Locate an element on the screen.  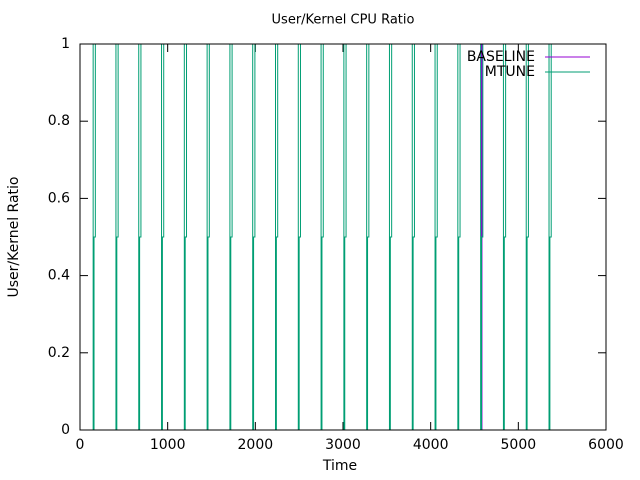
y-tick-label: 1 is located at coordinates (65, 44).